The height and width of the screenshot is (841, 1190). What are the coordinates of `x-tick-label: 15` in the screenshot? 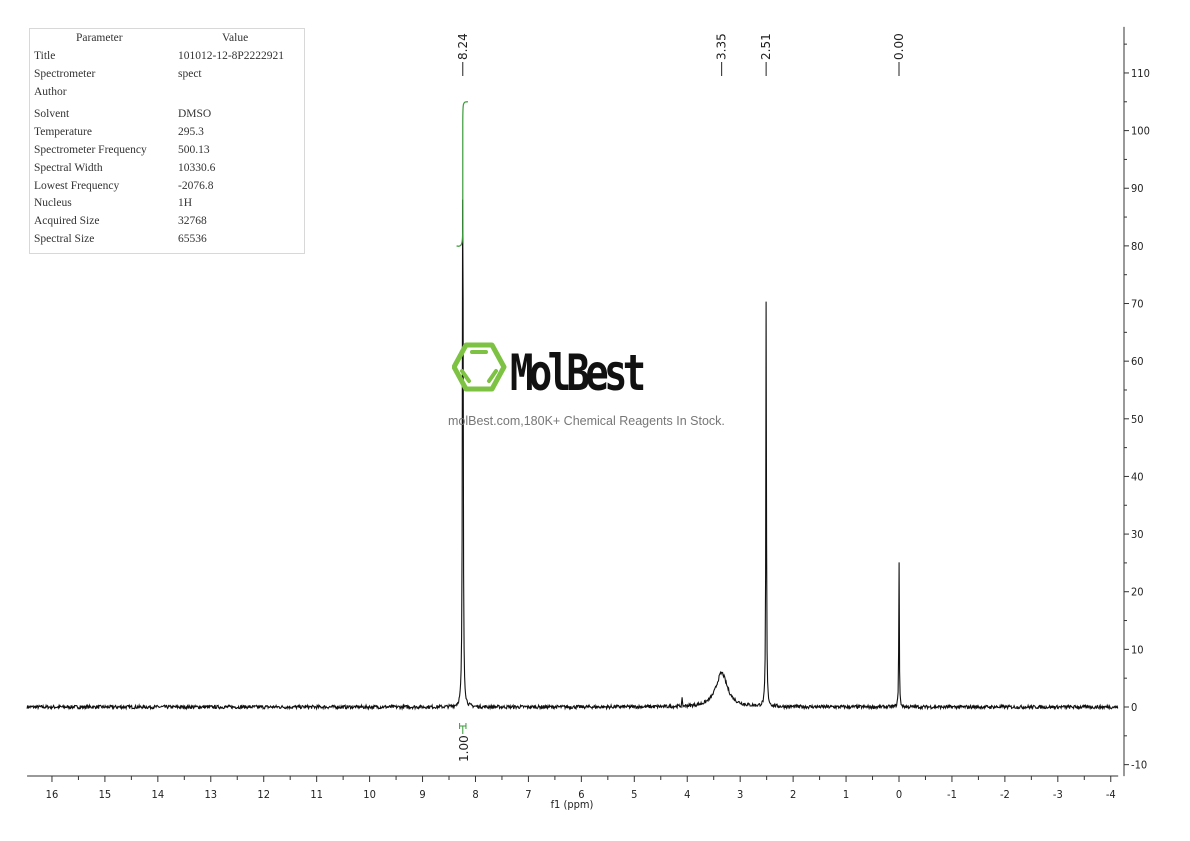 It's located at (105, 794).